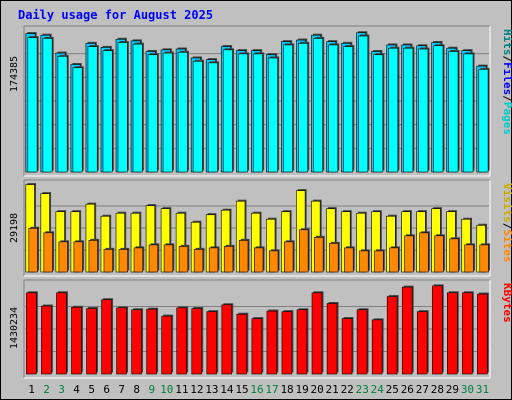  I want to click on day-label-2: 2, so click(46, 389).